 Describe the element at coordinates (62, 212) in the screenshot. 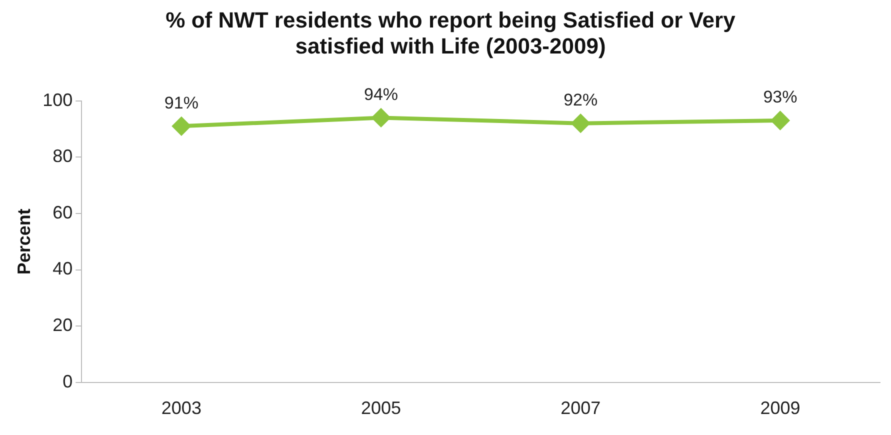

I see `y-tick-label: 60` at that location.